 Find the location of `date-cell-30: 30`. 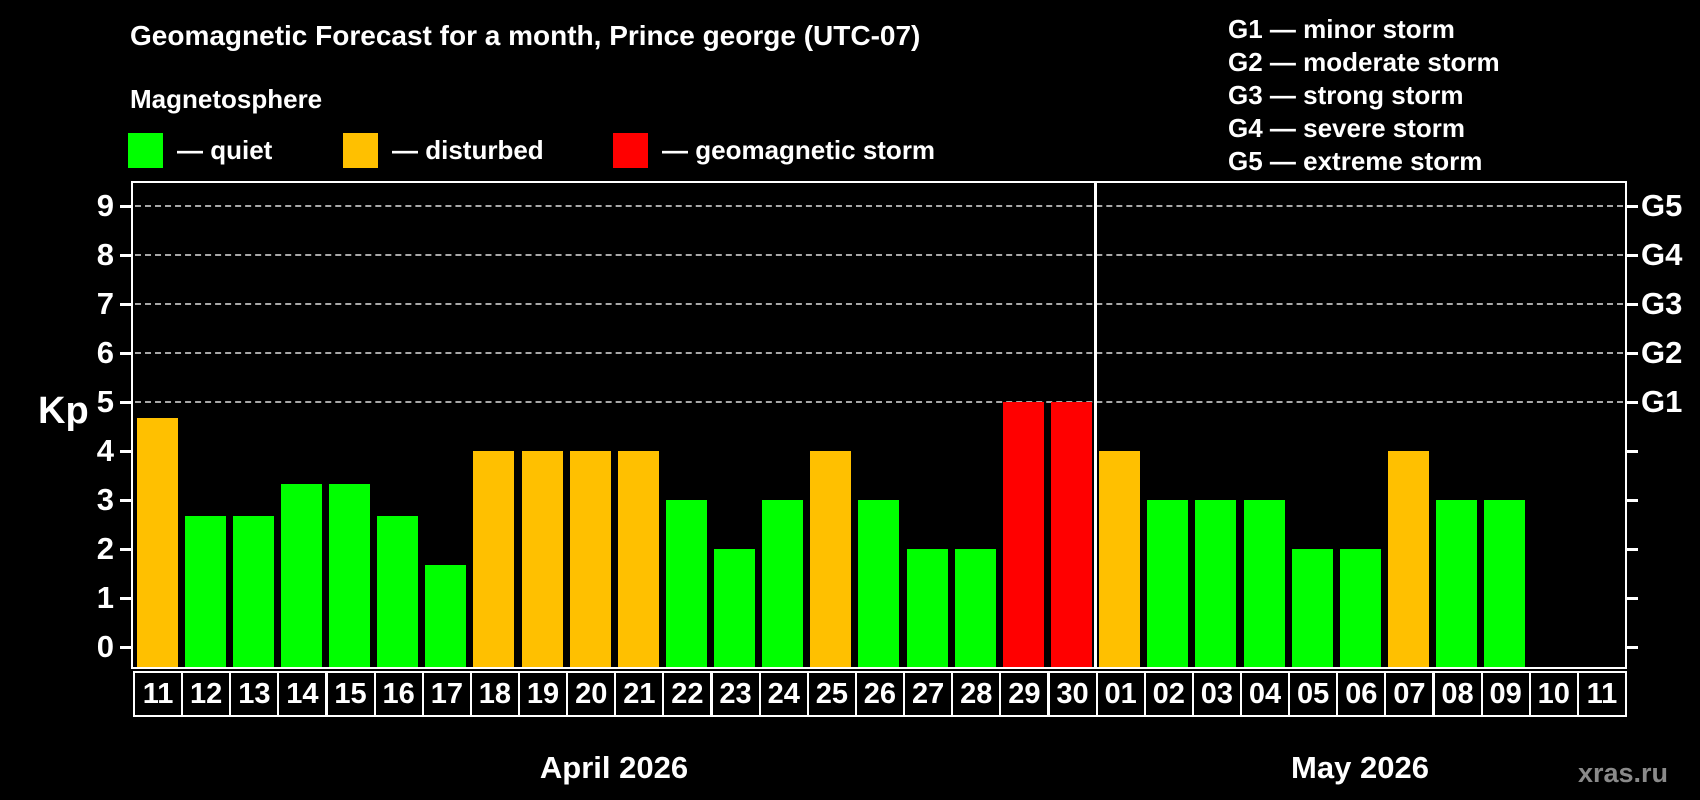

date-cell-30: 30 is located at coordinates (1072, 694).